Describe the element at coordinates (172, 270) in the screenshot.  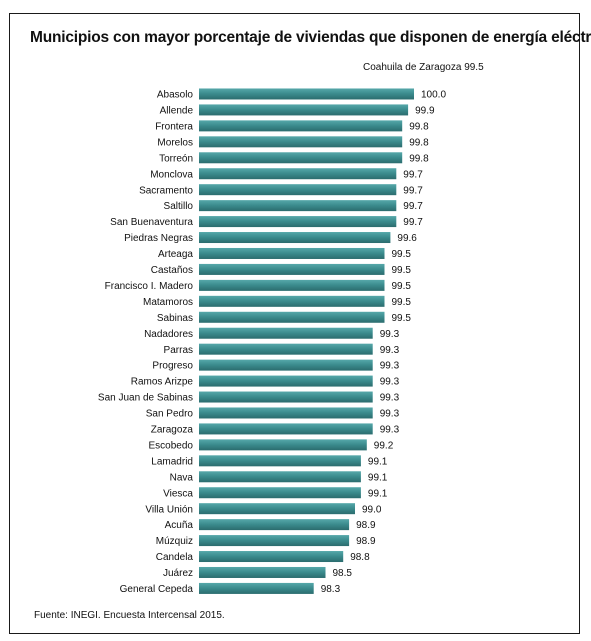
I see `category-label: Castaños` at that location.